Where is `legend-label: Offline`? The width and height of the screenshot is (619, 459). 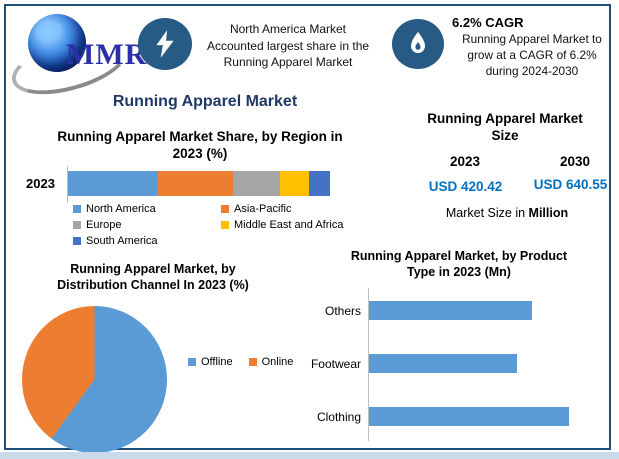
legend-label: Offline is located at coordinates (217, 362).